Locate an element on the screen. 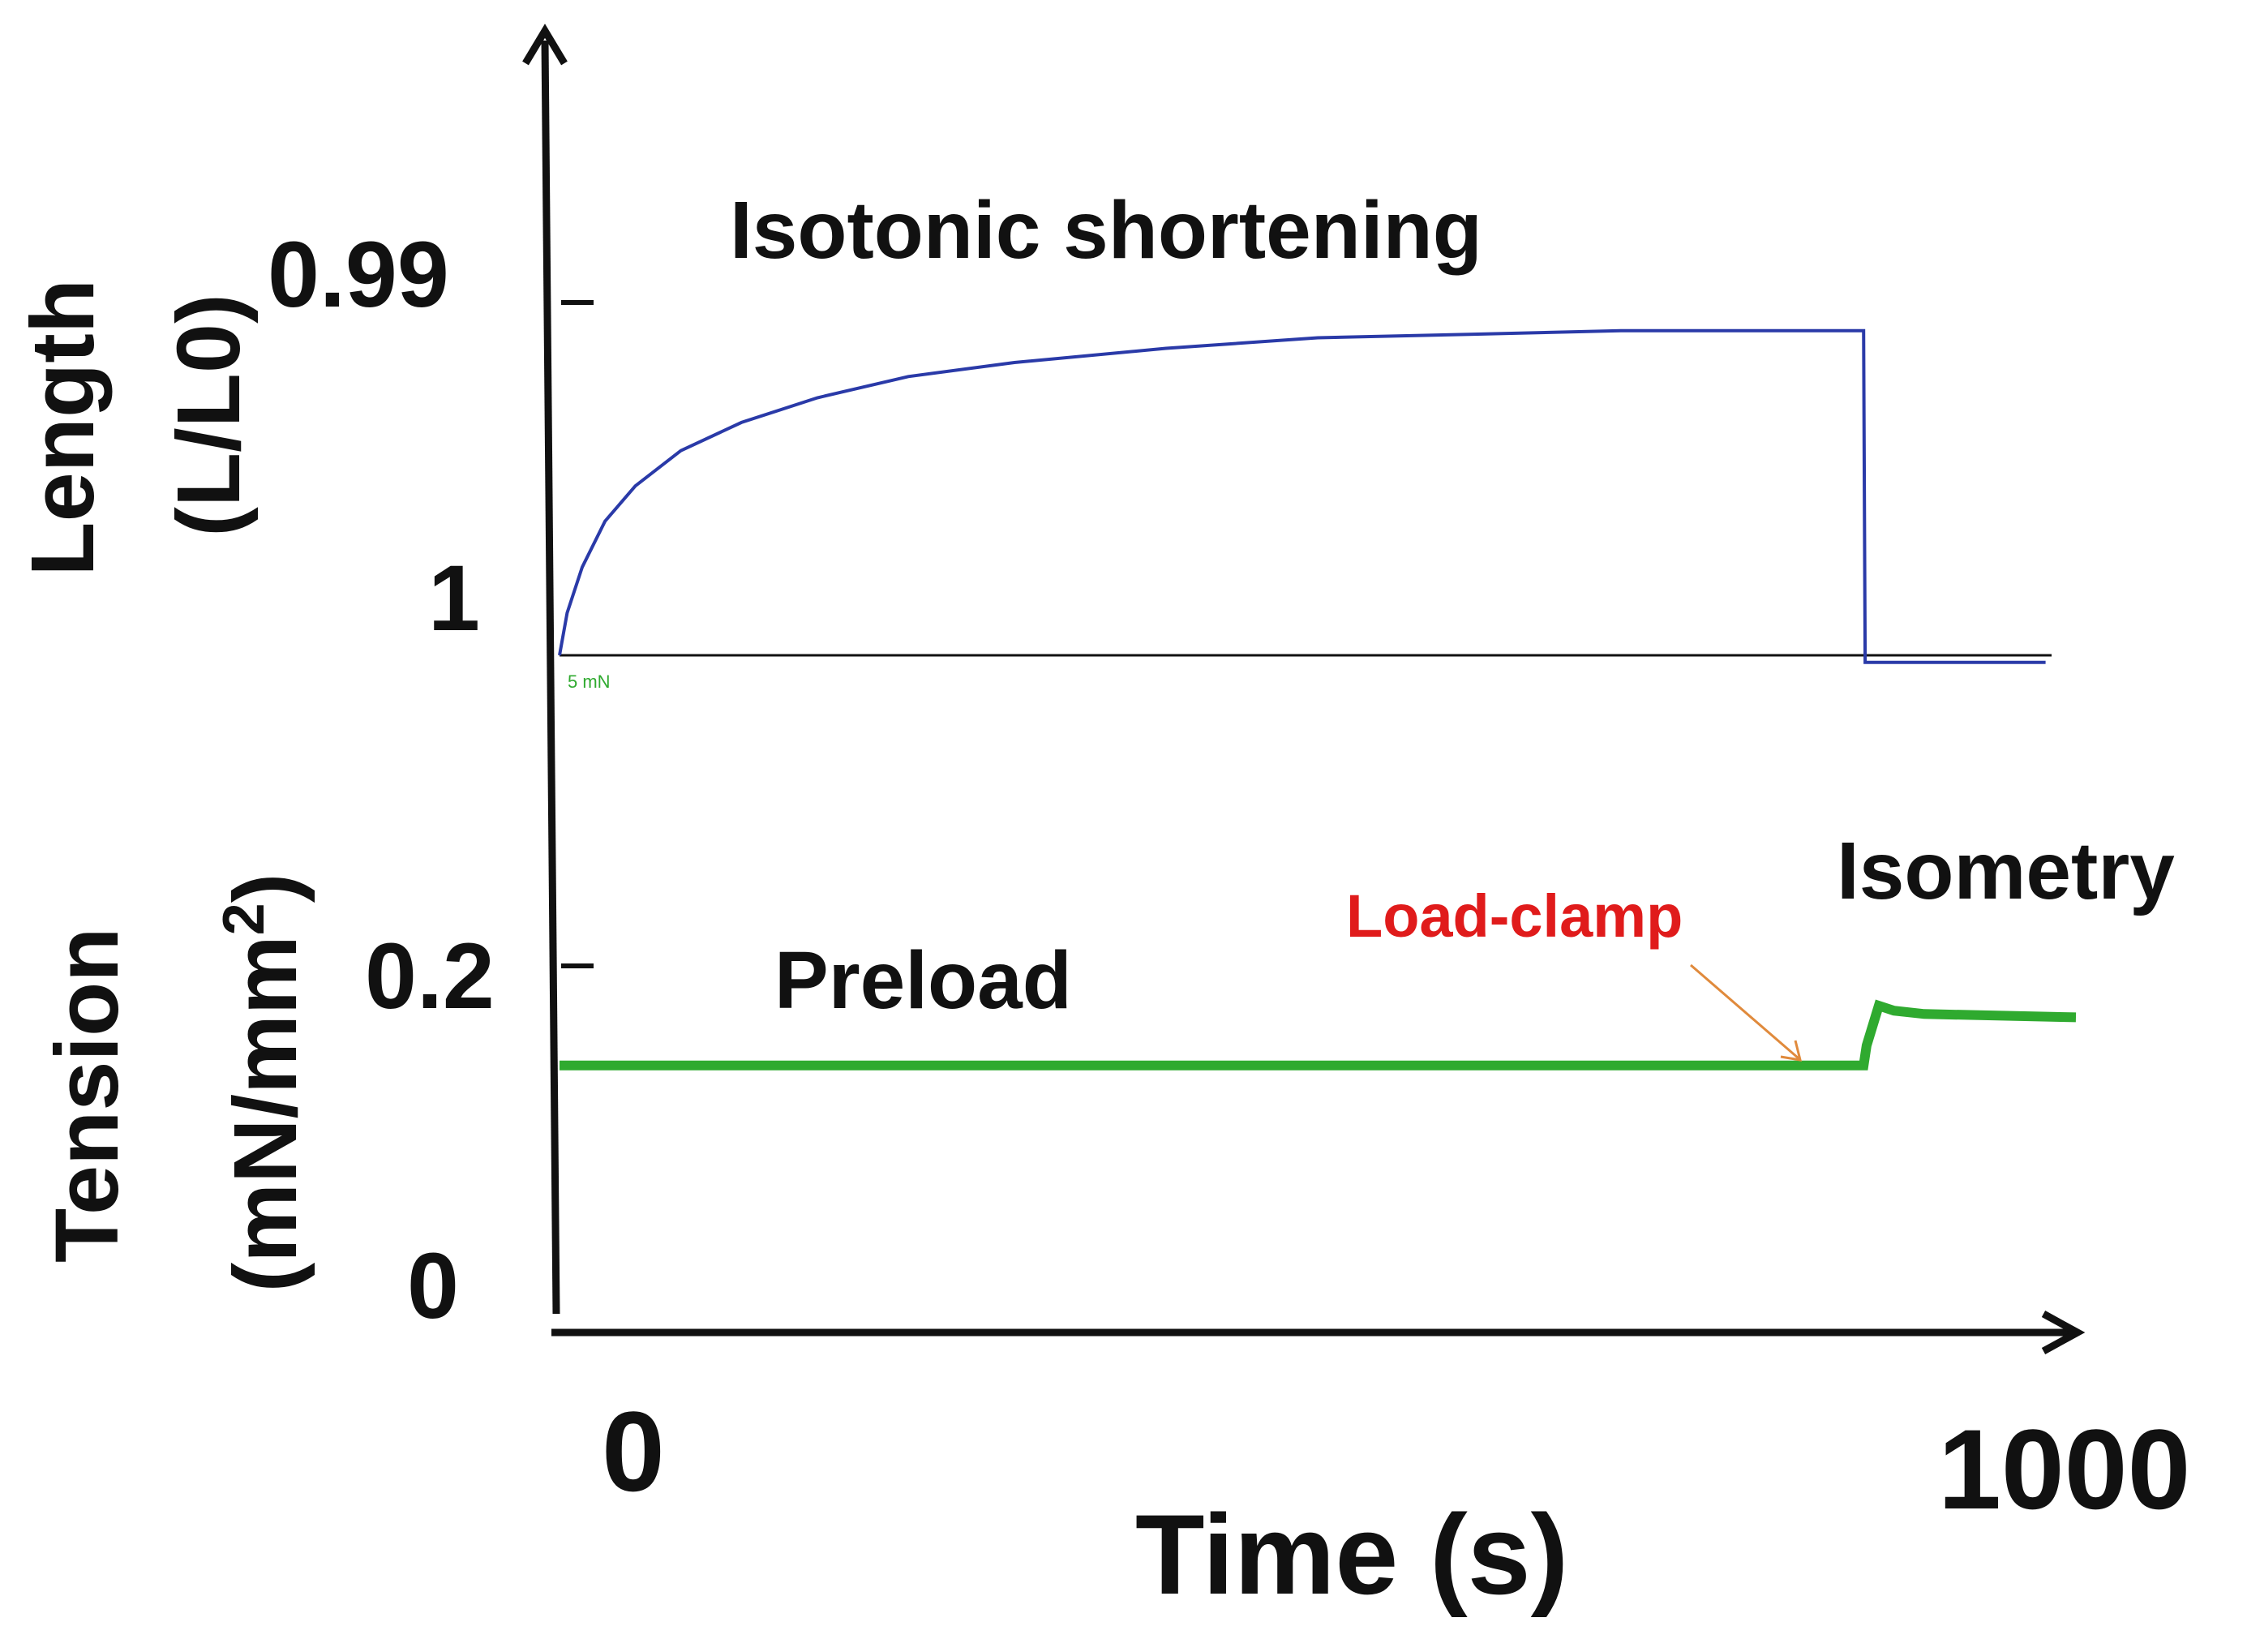 Image resolution: width=2247 pixels, height=1652 pixels. y-axis-arrowhead is located at coordinates (545, 45).